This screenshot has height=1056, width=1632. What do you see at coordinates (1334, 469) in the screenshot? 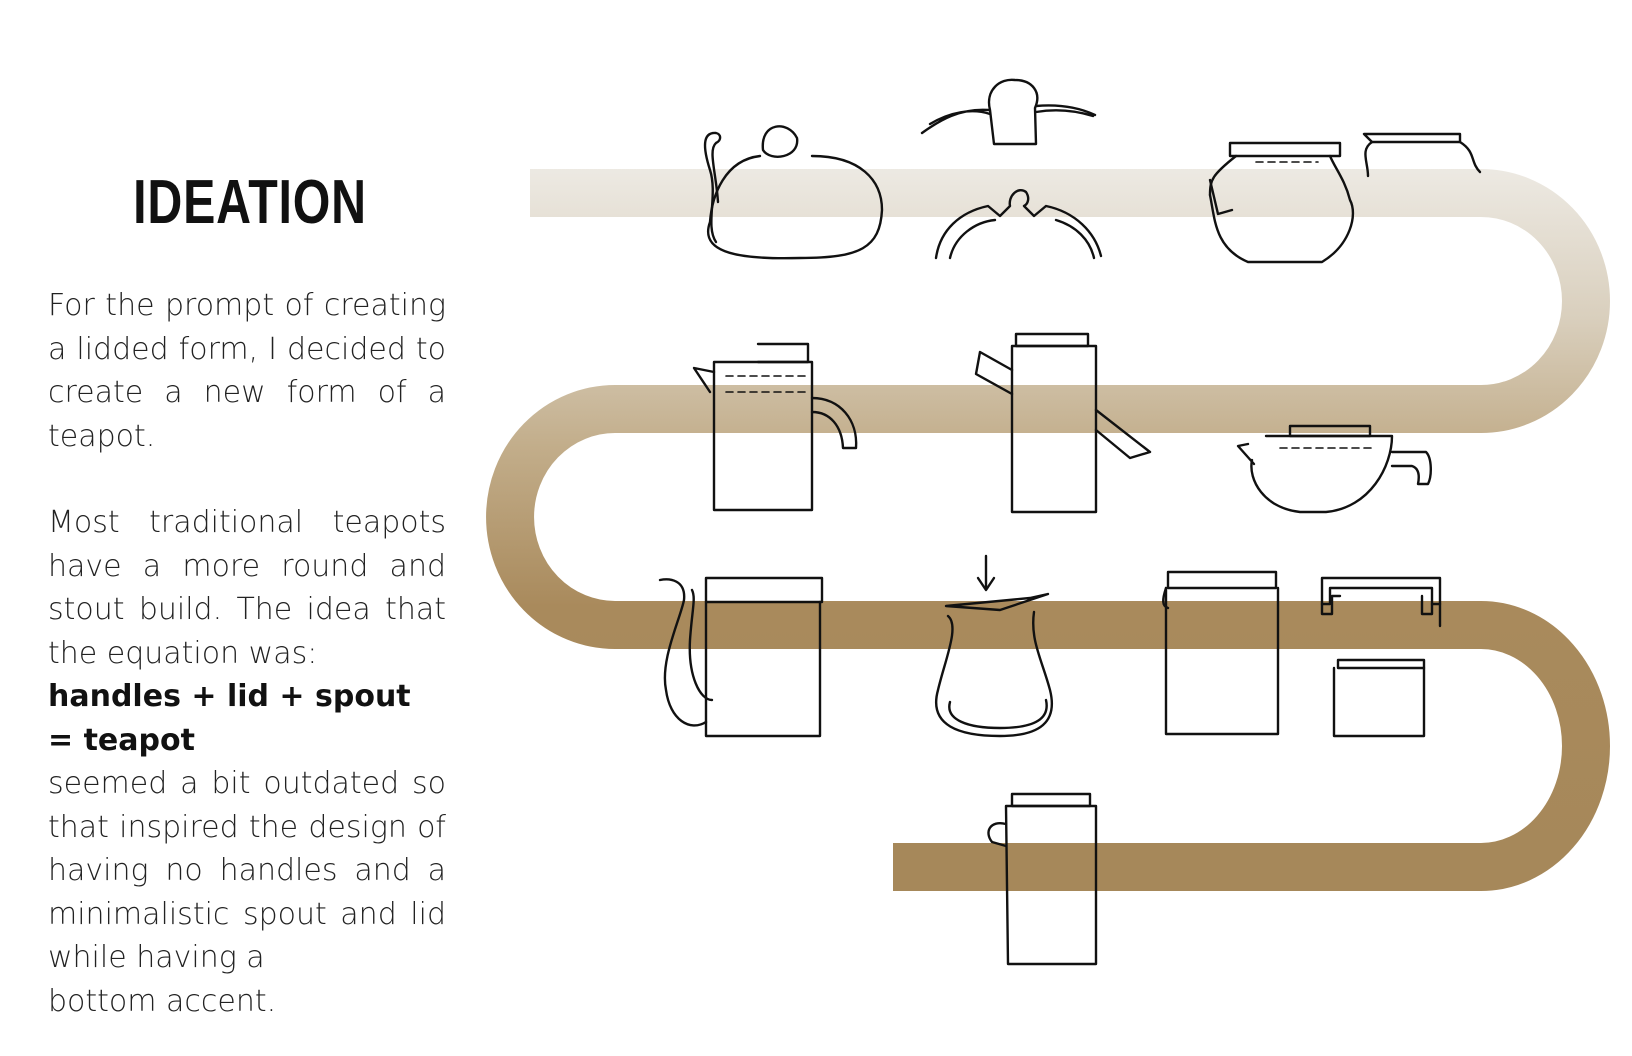
I see `sketch-wide-teapot` at bounding box center [1334, 469].